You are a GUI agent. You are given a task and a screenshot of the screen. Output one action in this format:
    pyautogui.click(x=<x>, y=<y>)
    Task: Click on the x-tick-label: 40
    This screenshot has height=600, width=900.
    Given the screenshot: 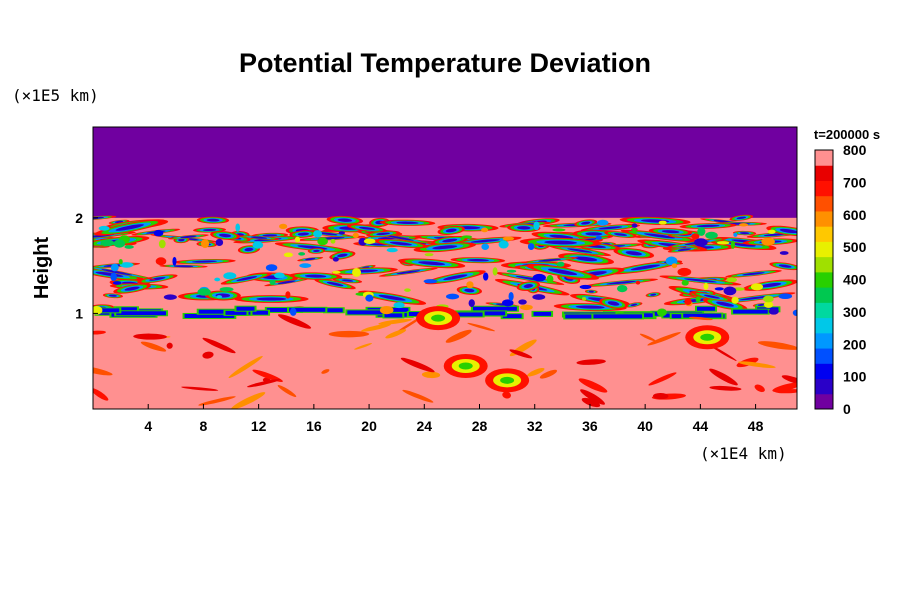 What is the action you would take?
    pyautogui.click(x=645, y=426)
    